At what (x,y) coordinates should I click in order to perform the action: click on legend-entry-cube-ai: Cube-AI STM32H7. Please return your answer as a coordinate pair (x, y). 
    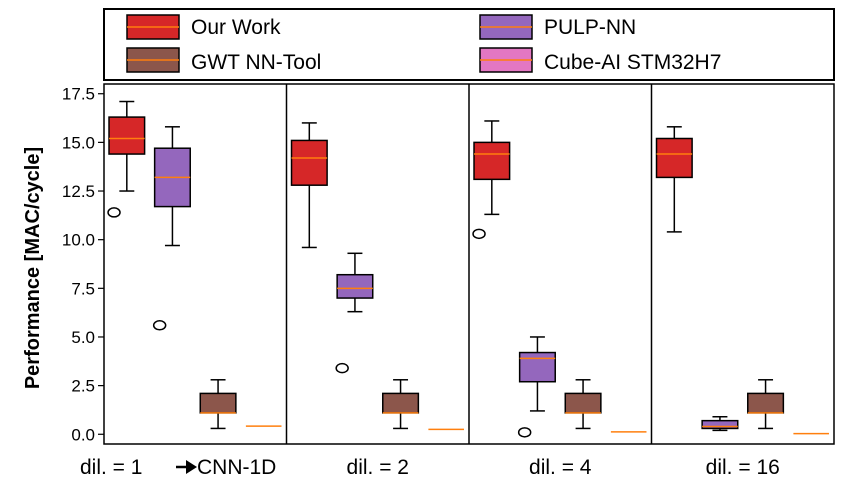
    Looking at the image, I should click on (600, 60).